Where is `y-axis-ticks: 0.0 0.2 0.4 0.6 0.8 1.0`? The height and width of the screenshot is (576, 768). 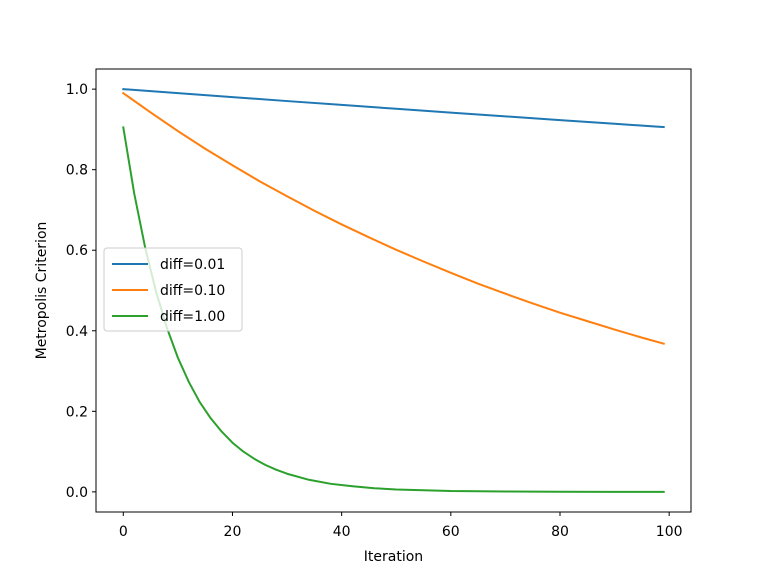
y-axis-ticks: 0.0 0.2 0.4 0.6 0.8 1.0 is located at coordinates (81, 291).